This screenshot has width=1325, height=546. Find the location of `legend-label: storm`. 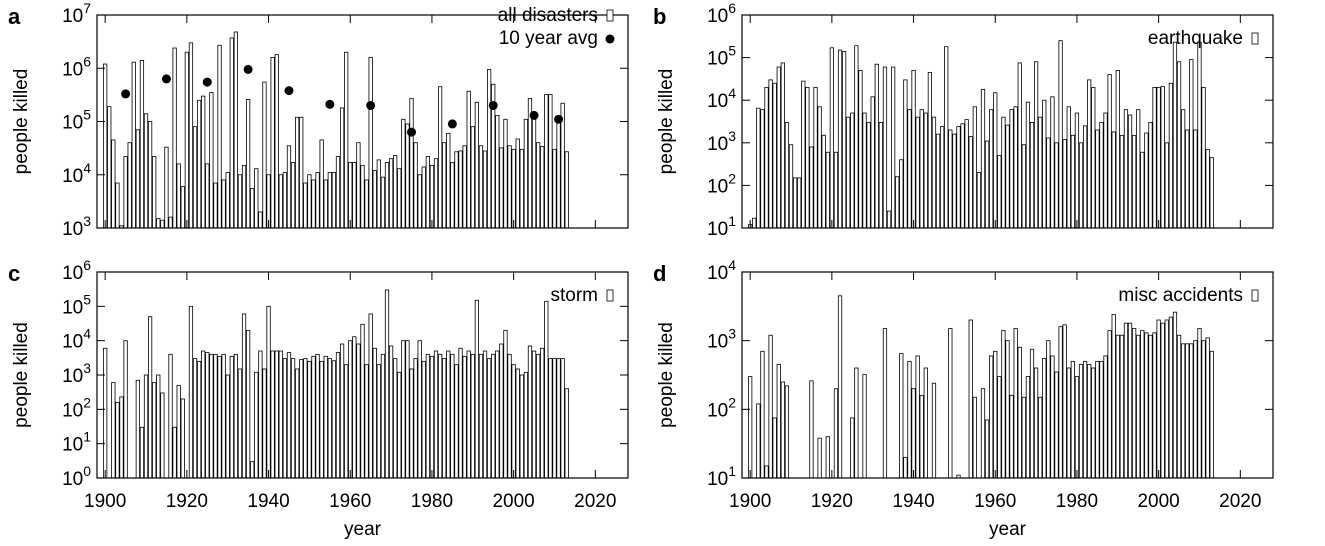

legend-label: storm is located at coordinates (575, 295).